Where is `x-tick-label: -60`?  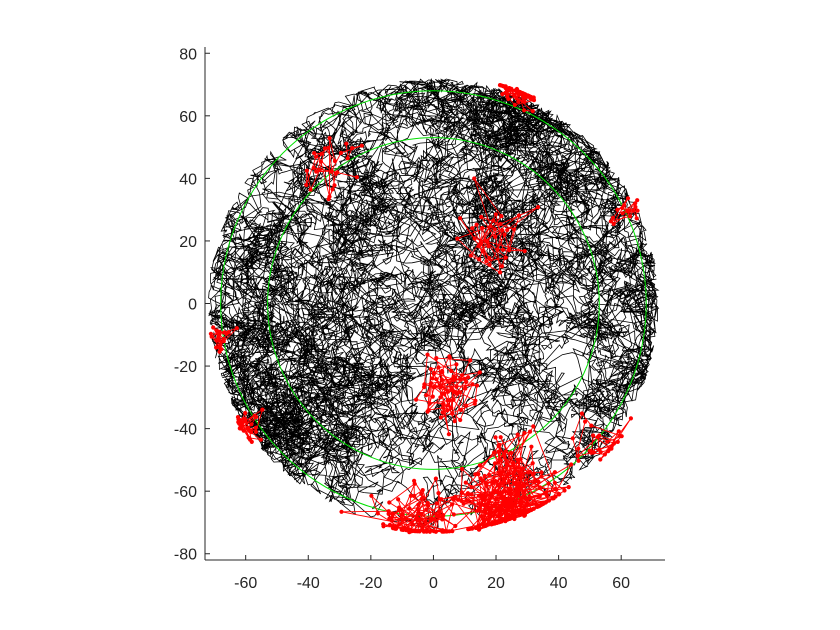
x-tick-label: -60 is located at coordinates (245, 583).